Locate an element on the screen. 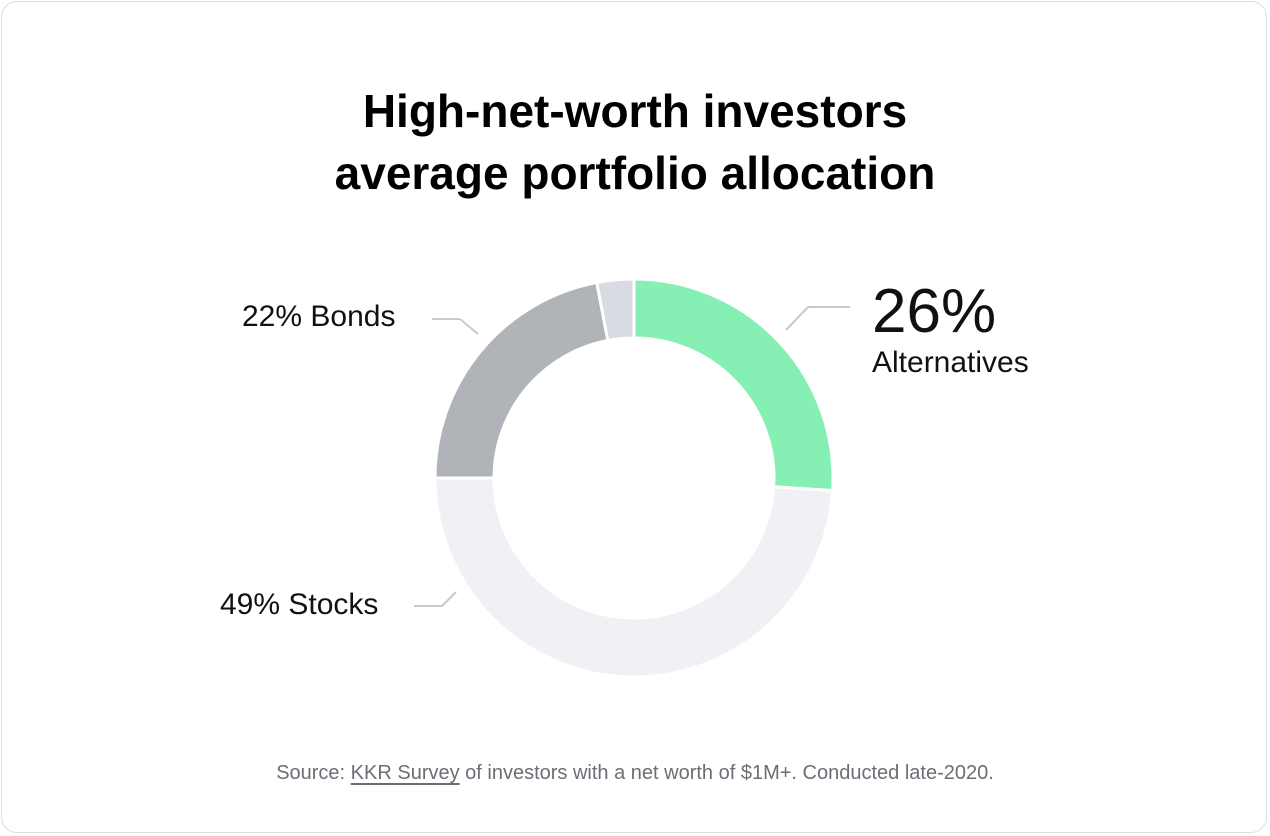 Image resolution: width=1270 pixels, height=836 pixels. alternatives-label: Alternatives is located at coordinates (950, 362).